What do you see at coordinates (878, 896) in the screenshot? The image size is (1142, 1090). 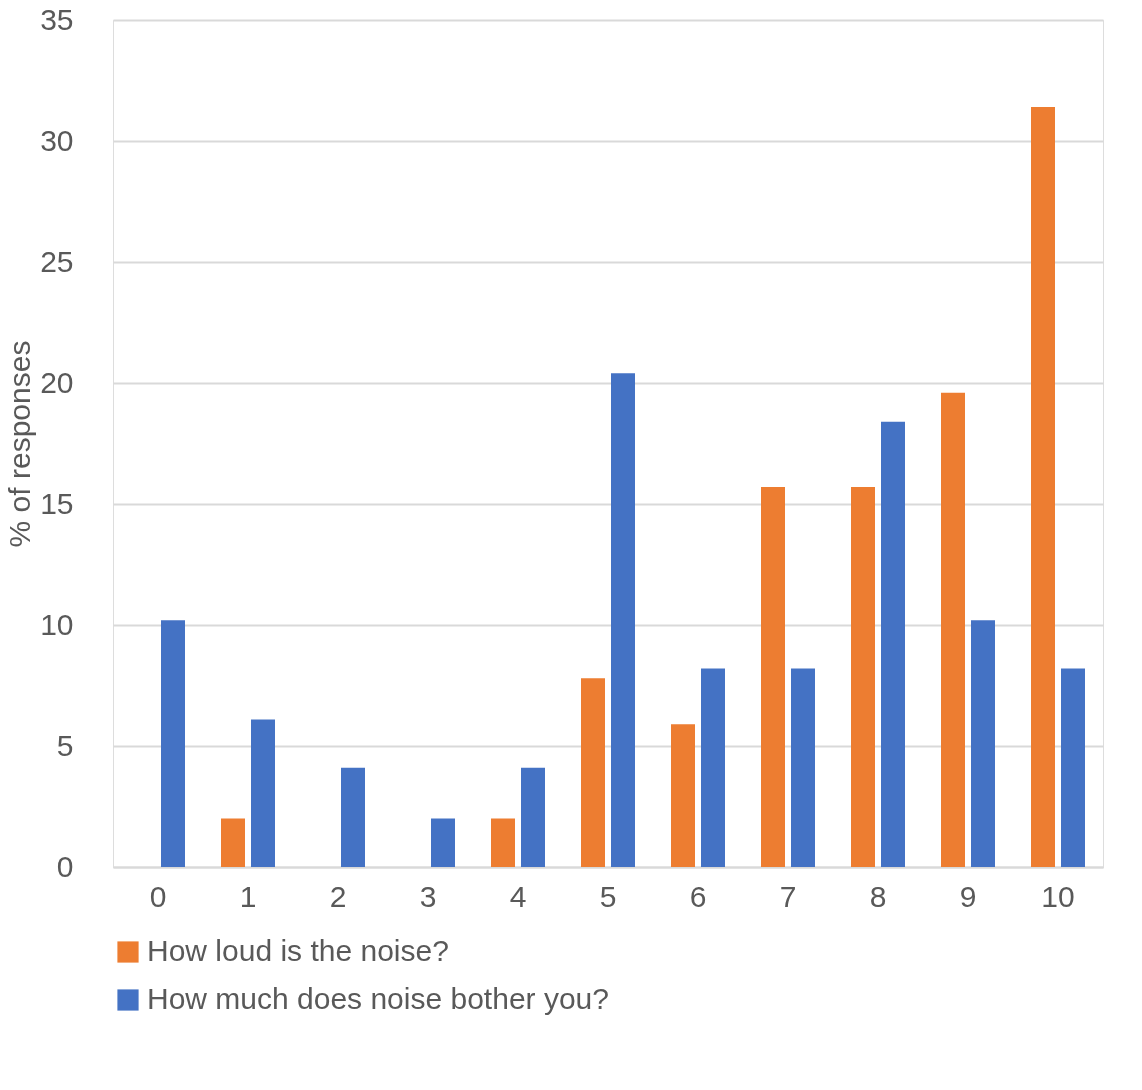 I see `x-tick-label: 8` at bounding box center [878, 896].